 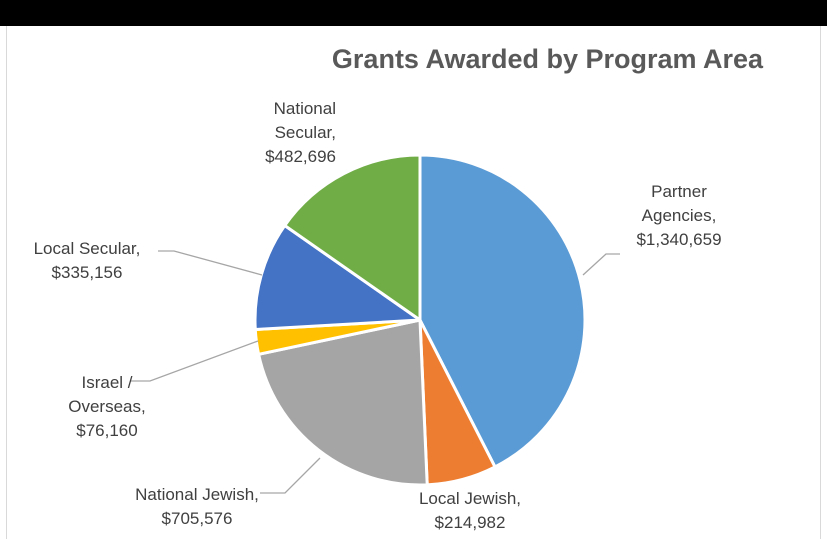 What do you see at coordinates (413, 13) in the screenshot?
I see `window-top-bar` at bounding box center [413, 13].